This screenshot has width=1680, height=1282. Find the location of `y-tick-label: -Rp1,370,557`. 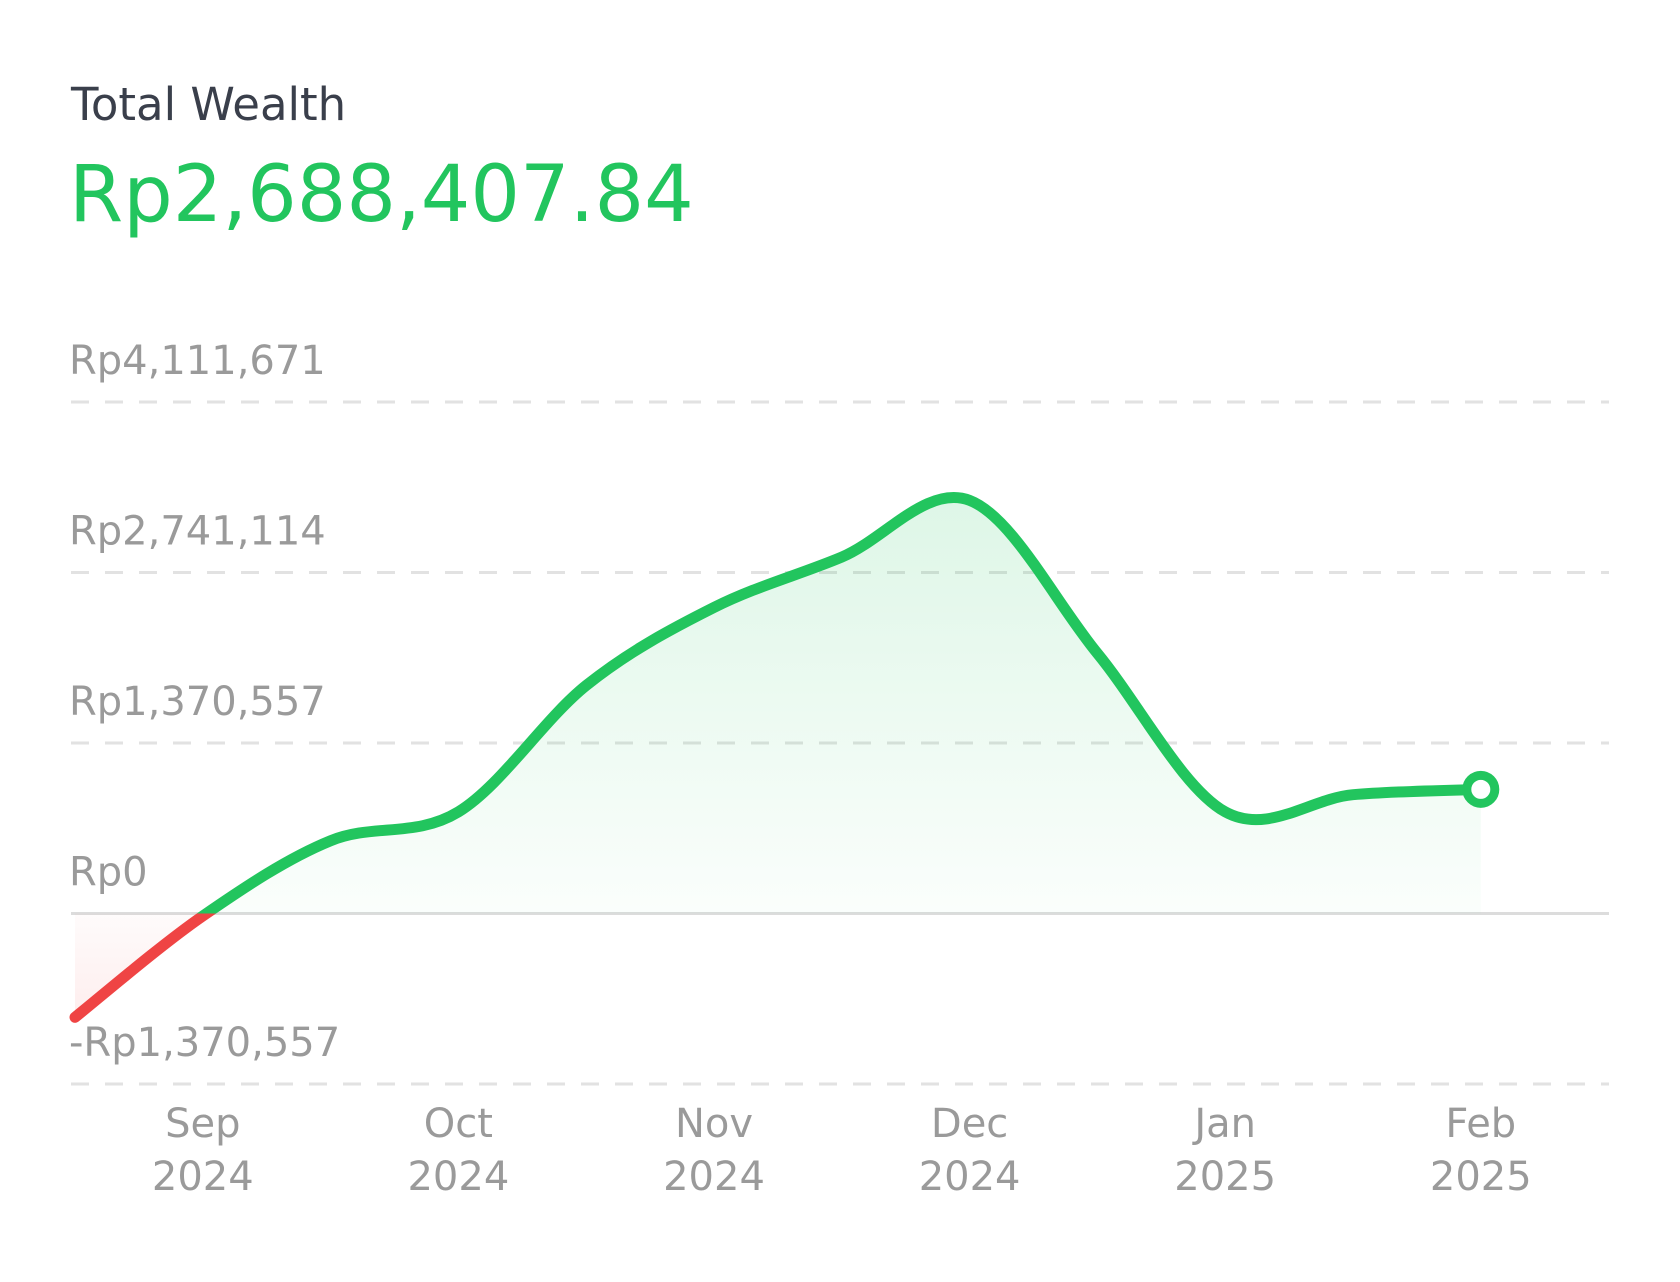

y-tick-label: -Rp1,370,557 is located at coordinates (204, 1043).